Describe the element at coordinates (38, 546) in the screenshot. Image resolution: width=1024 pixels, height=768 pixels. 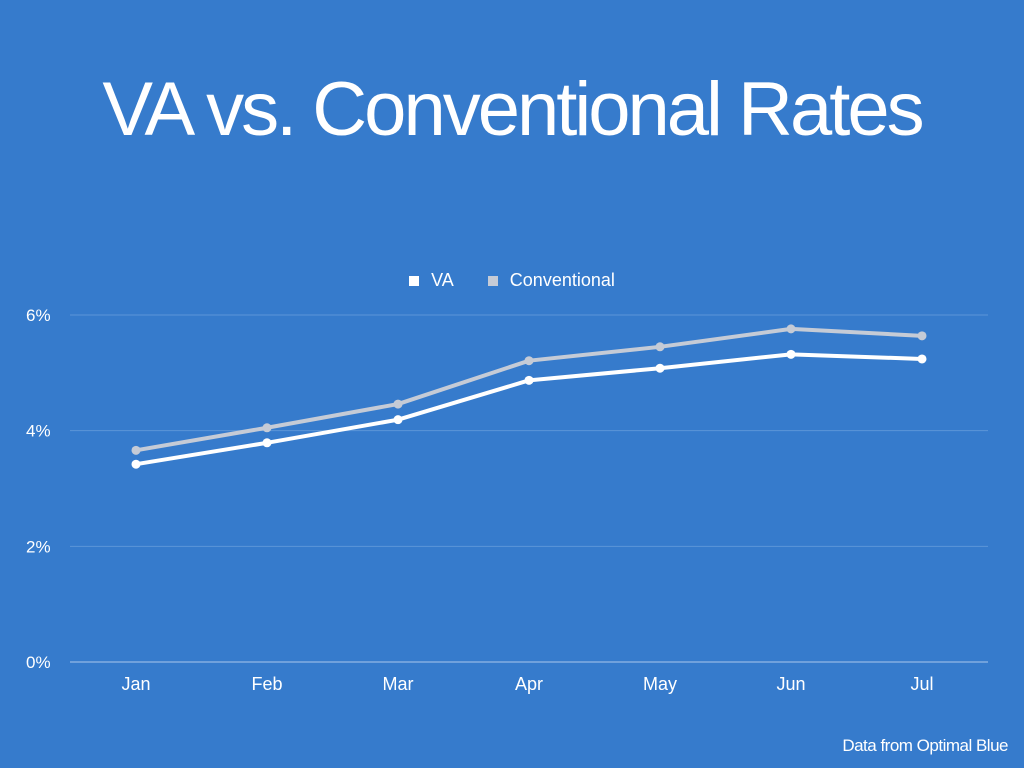
I see `y-tick-label: 2%` at that location.